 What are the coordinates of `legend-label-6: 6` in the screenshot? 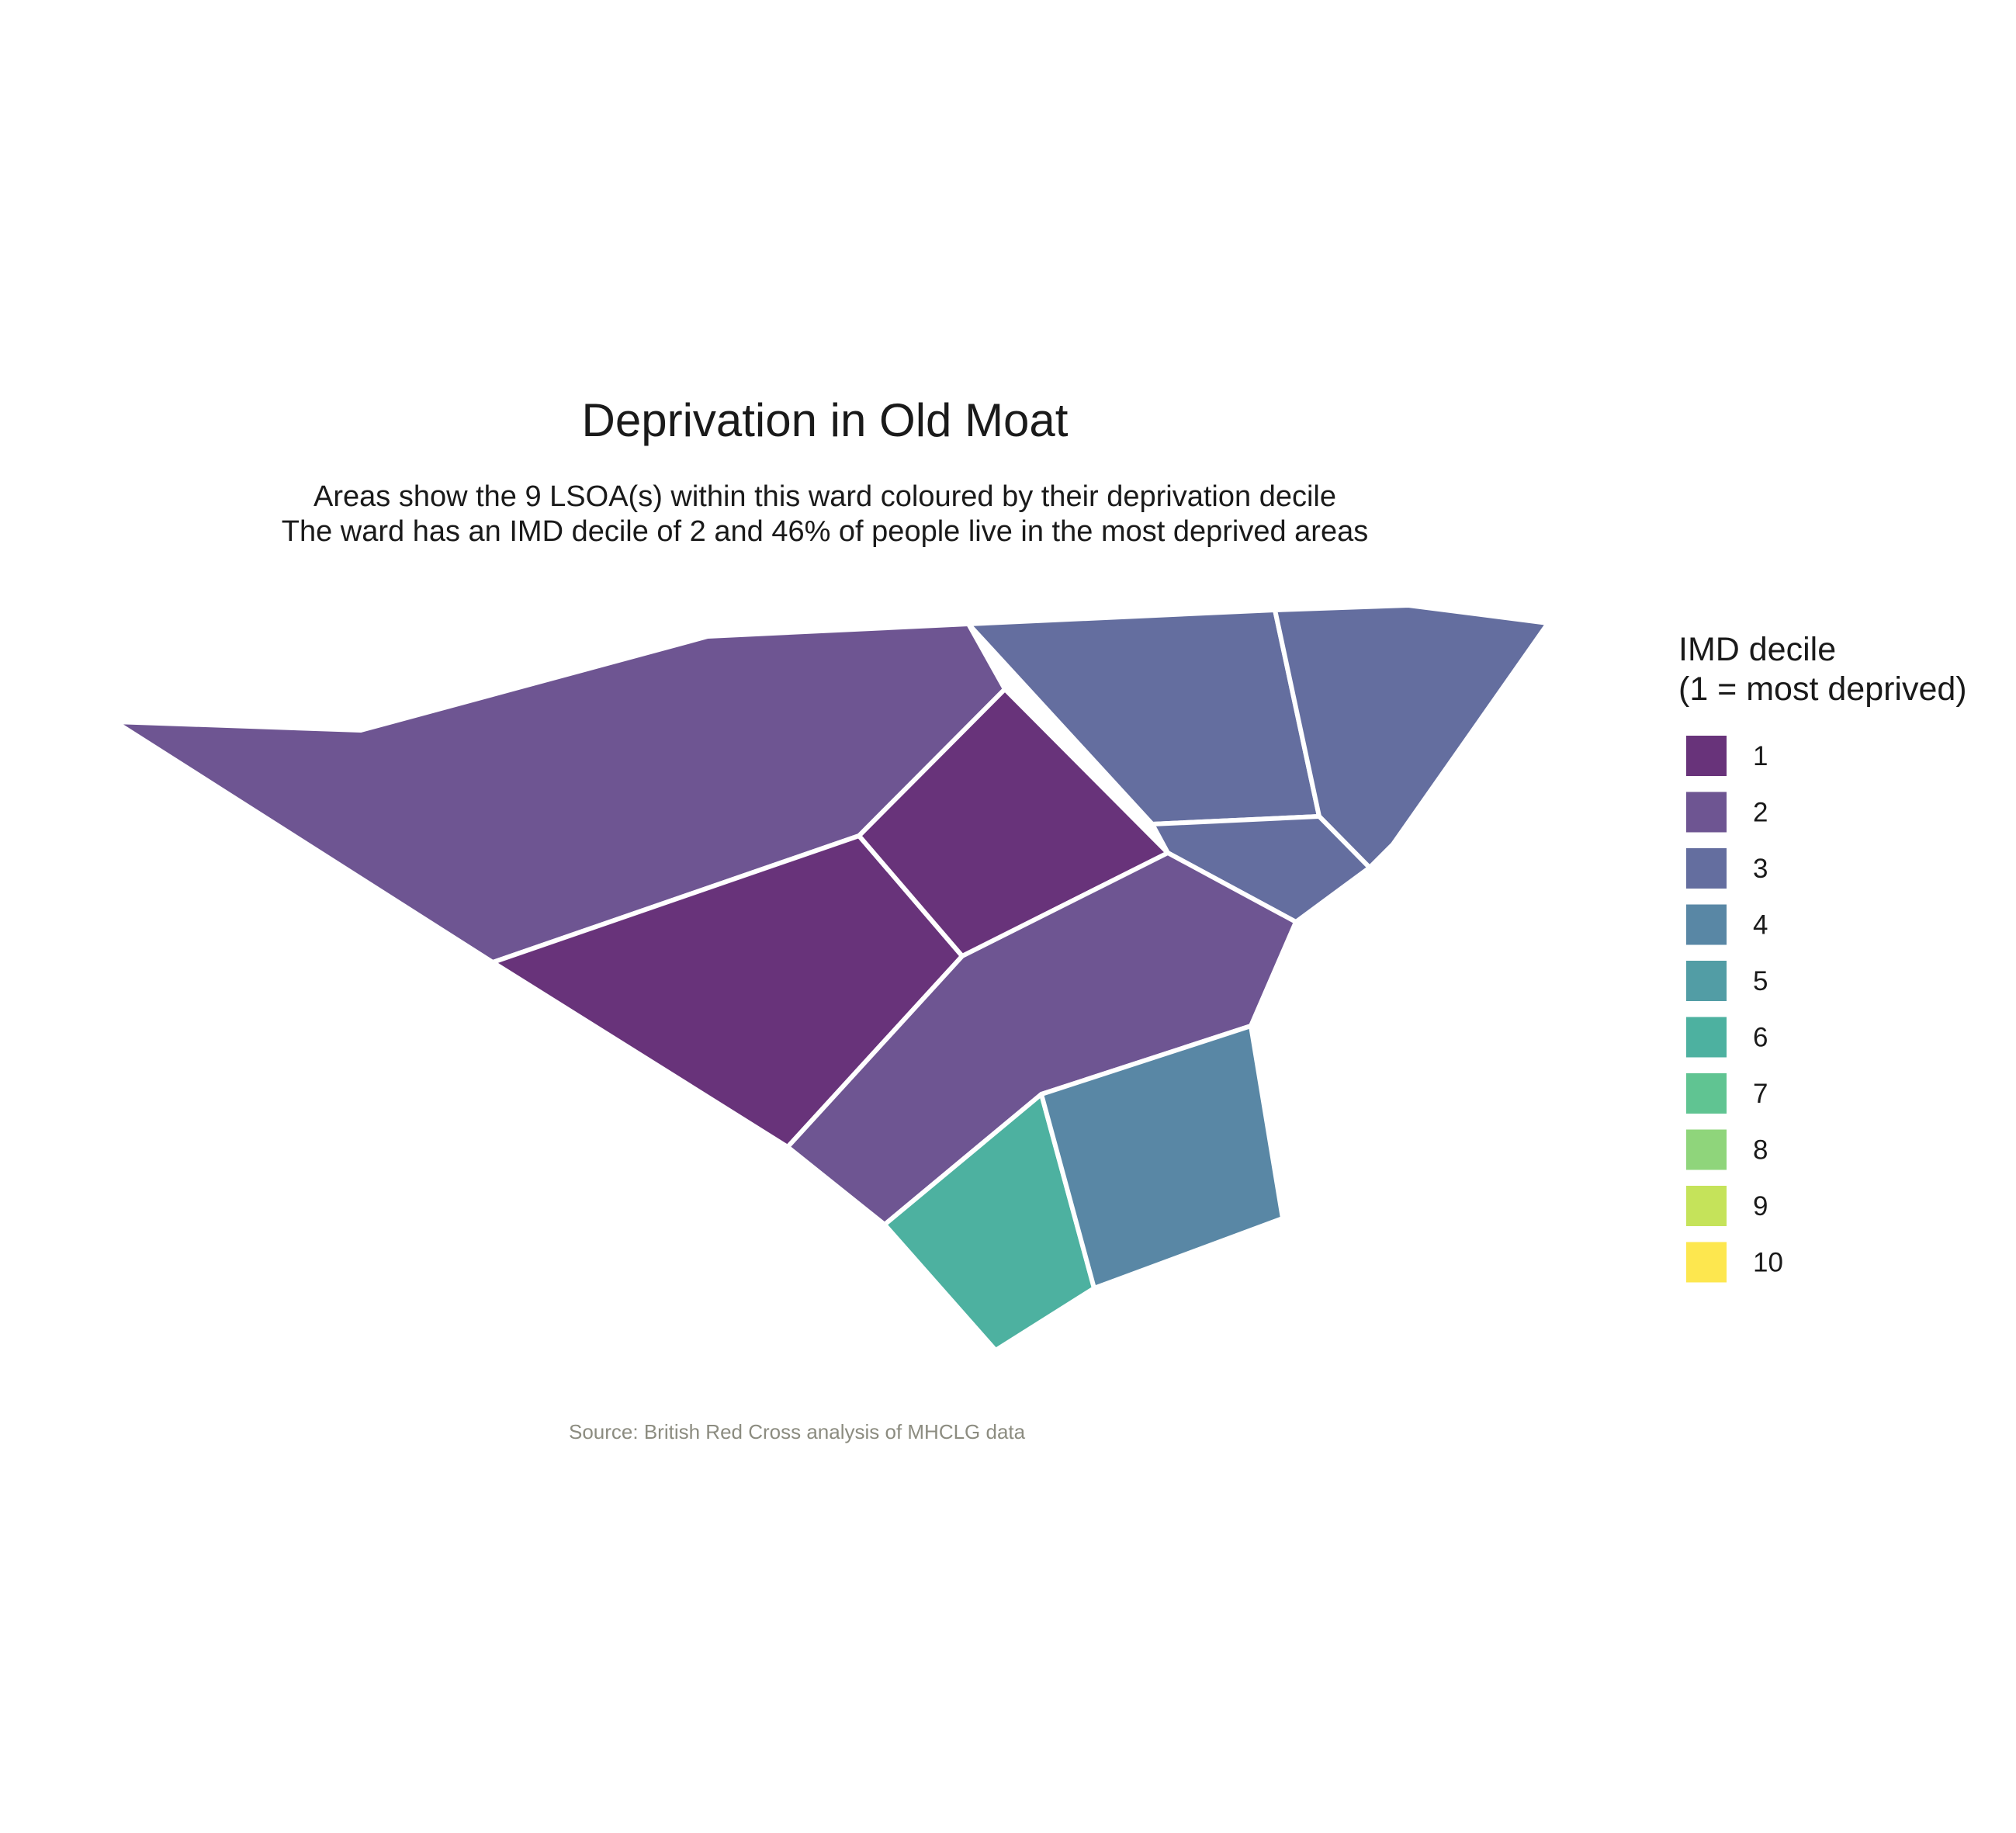 It's located at (1761, 1038).